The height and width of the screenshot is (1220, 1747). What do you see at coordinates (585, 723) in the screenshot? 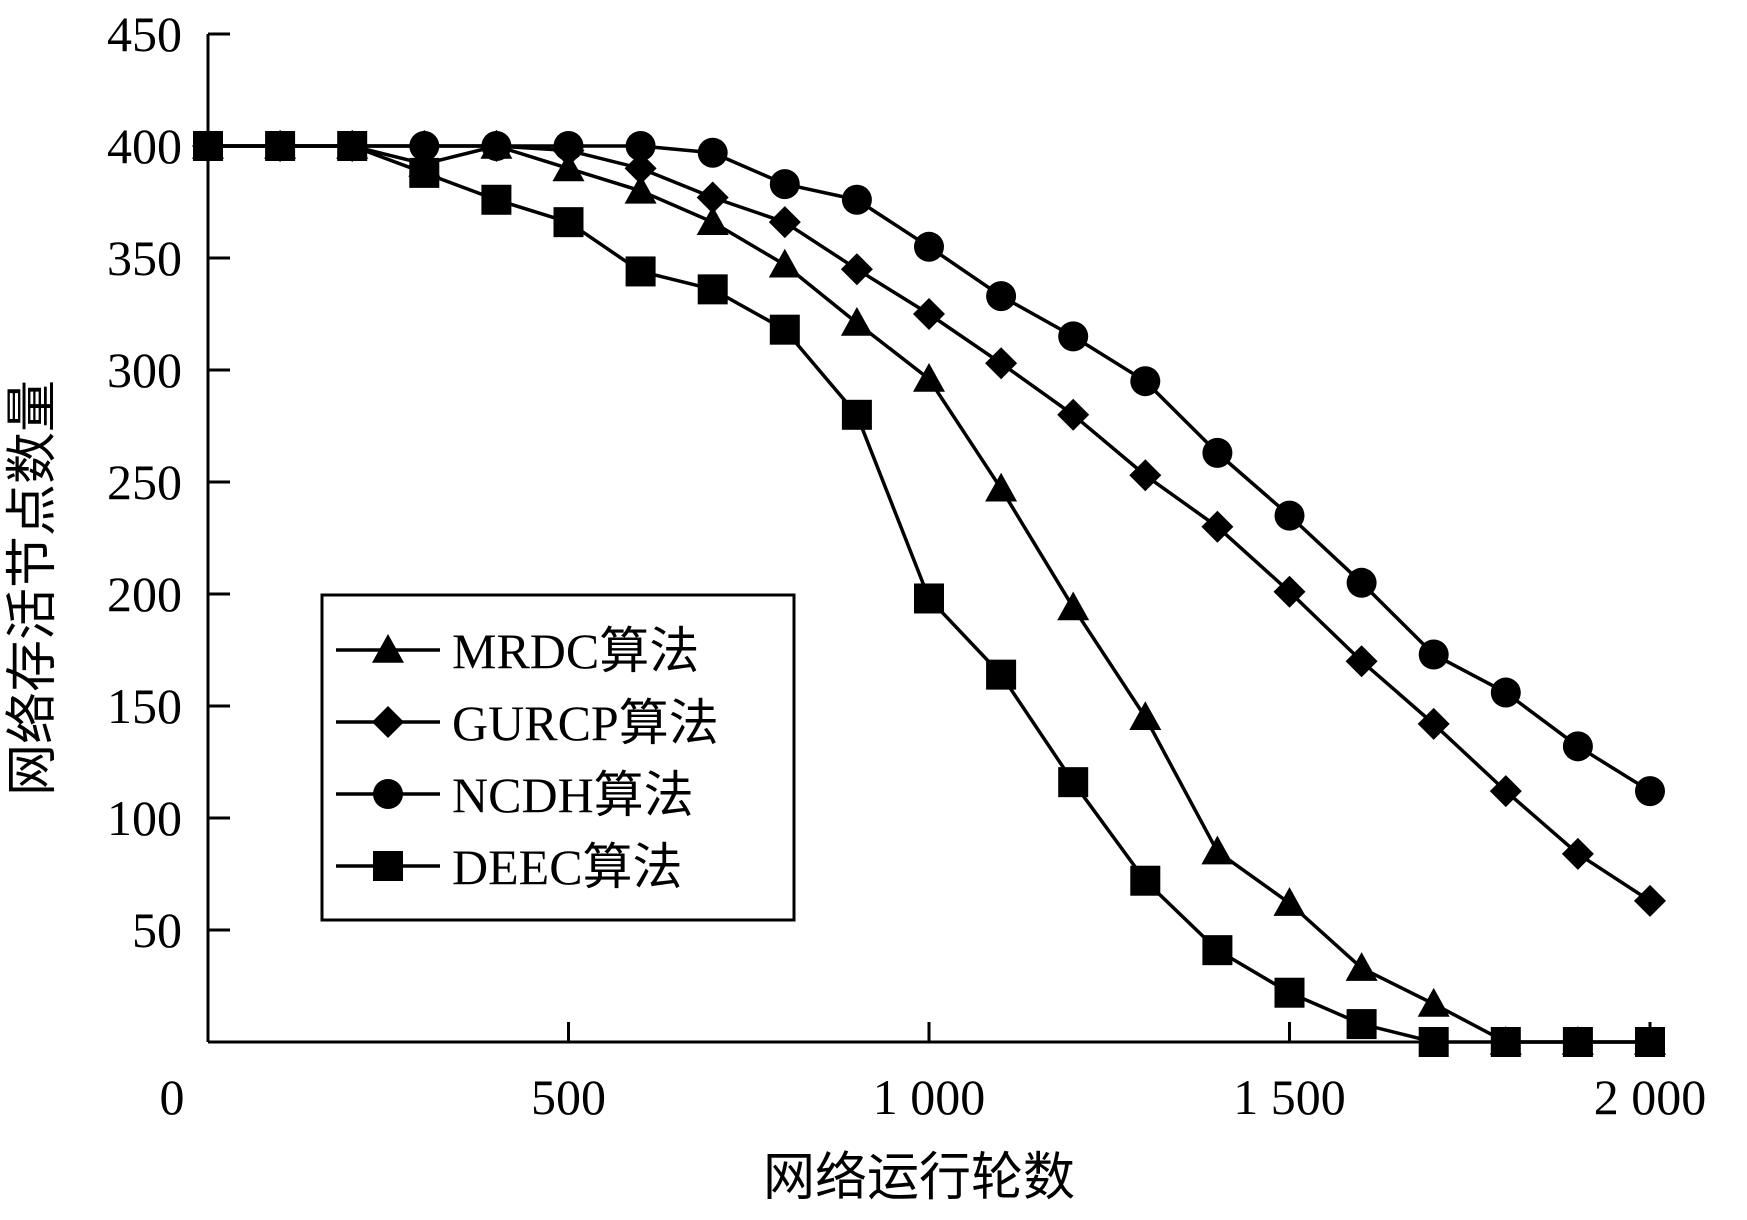
I see `legend-label: GURCP算法` at bounding box center [585, 723].